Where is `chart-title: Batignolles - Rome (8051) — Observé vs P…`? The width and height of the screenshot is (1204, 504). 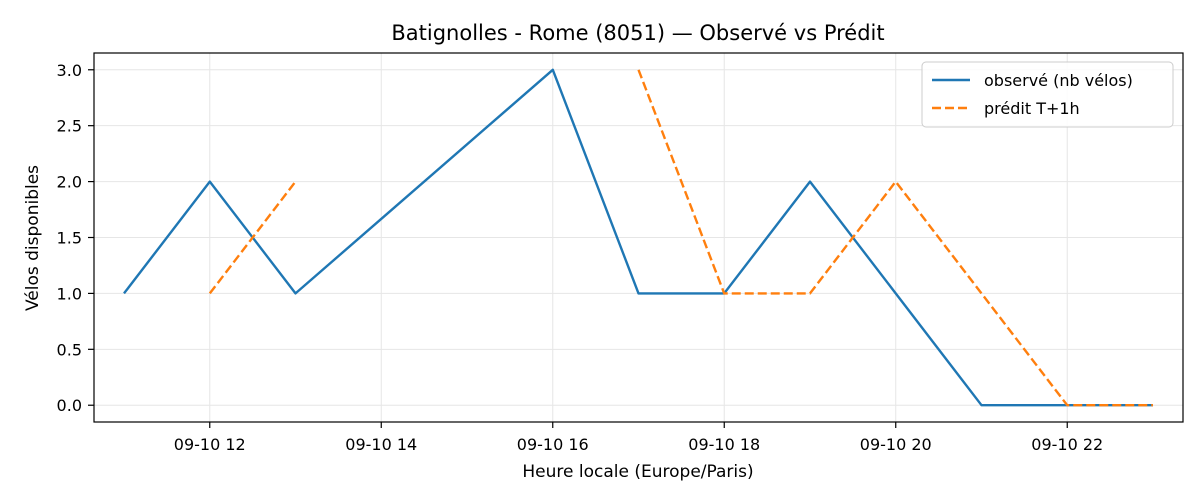
chart-title: Batignolles - Rome (8051) — Observé vs P… is located at coordinates (637, 33).